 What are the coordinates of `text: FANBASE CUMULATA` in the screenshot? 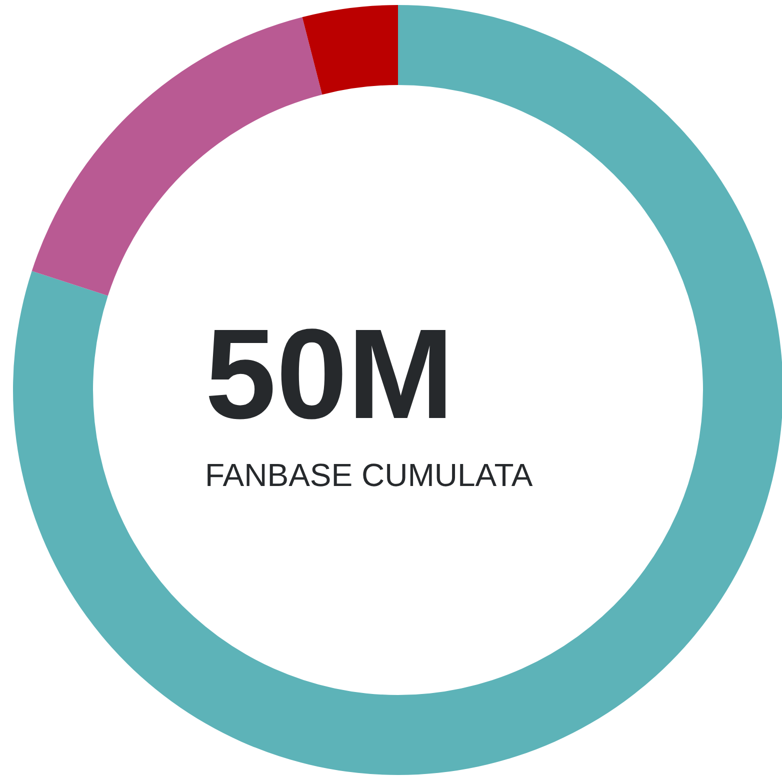 It's located at (369, 475).